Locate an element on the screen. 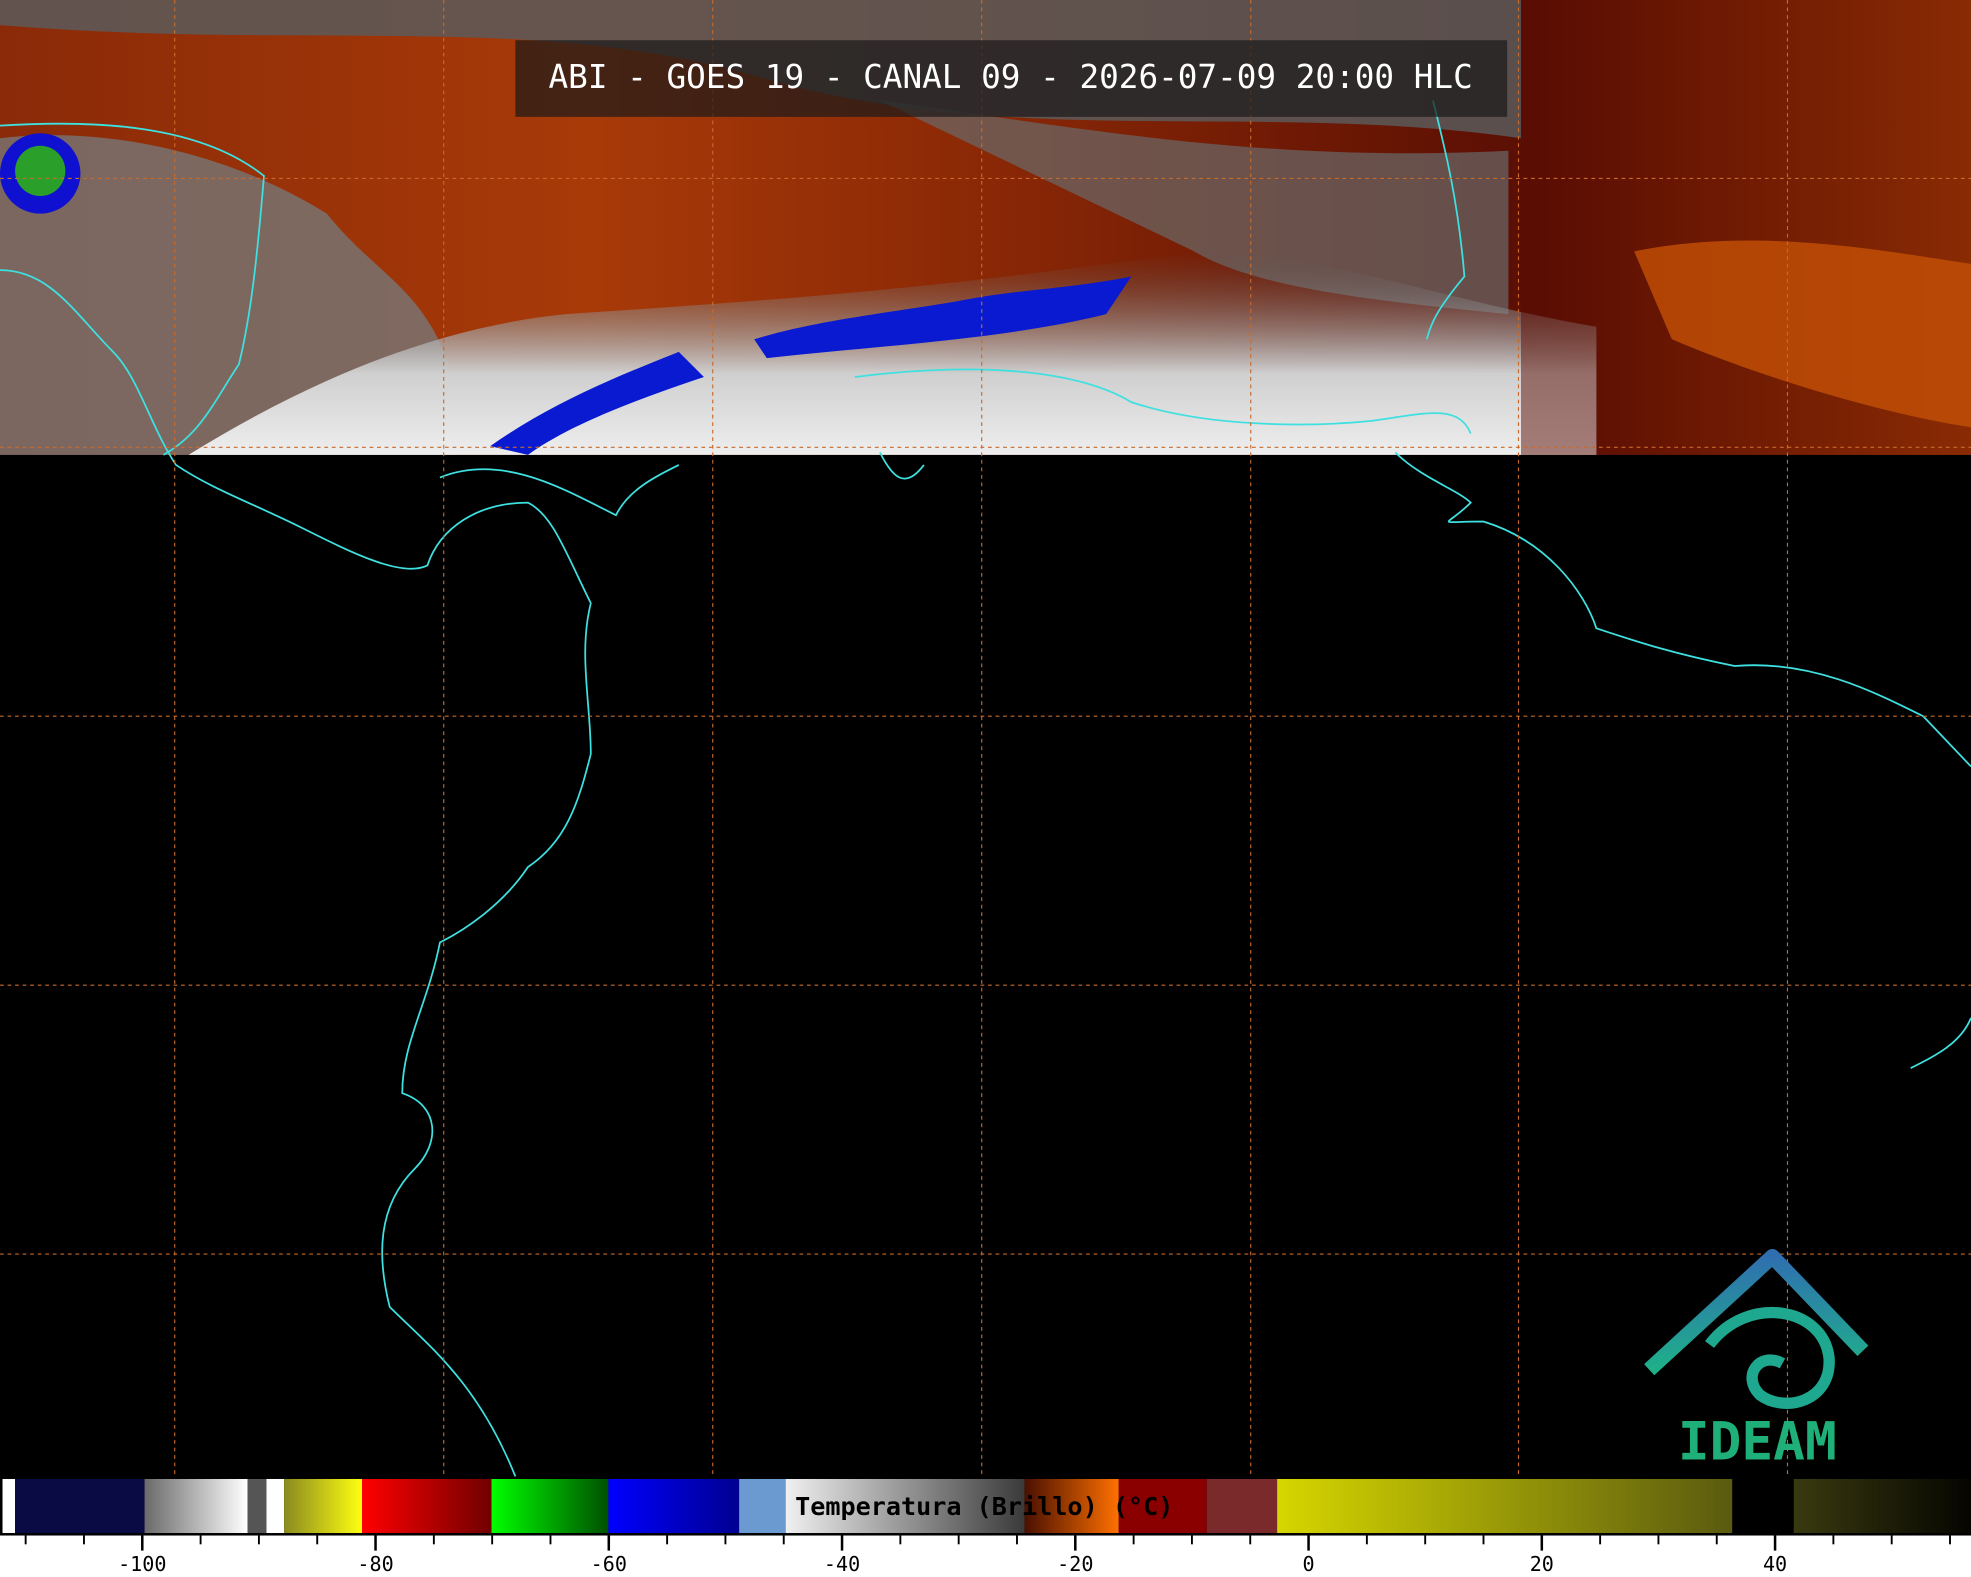  colorbar: Temperatura (Brillo) (°C) is located at coordinates (985, 1507).